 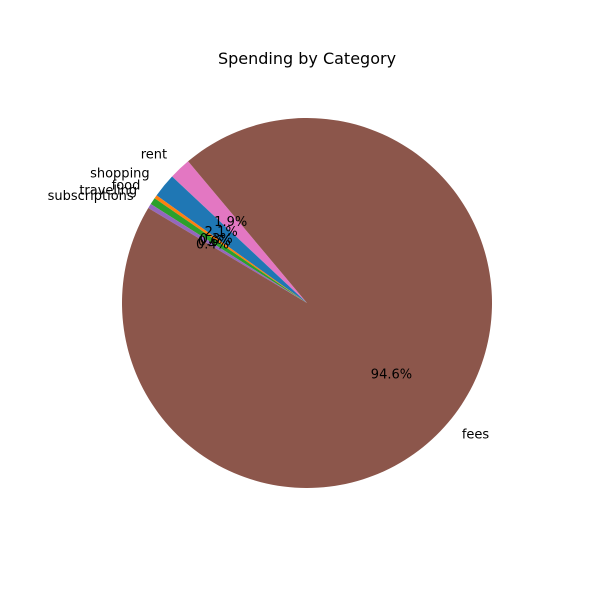 What do you see at coordinates (154, 155) in the screenshot?
I see `slice-label-rent: rent` at bounding box center [154, 155].